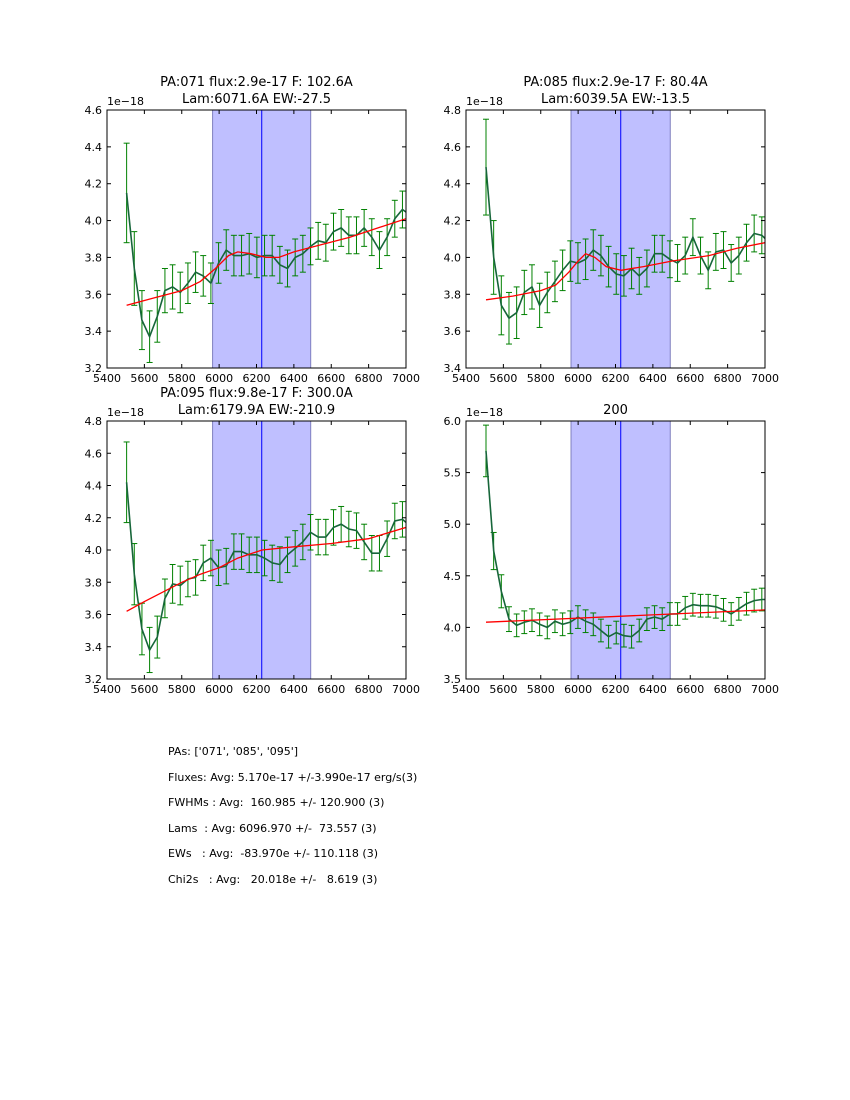 The image size is (850, 1100). What do you see at coordinates (453, 473) in the screenshot?
I see `y-tick-label: 5.5` at bounding box center [453, 473].